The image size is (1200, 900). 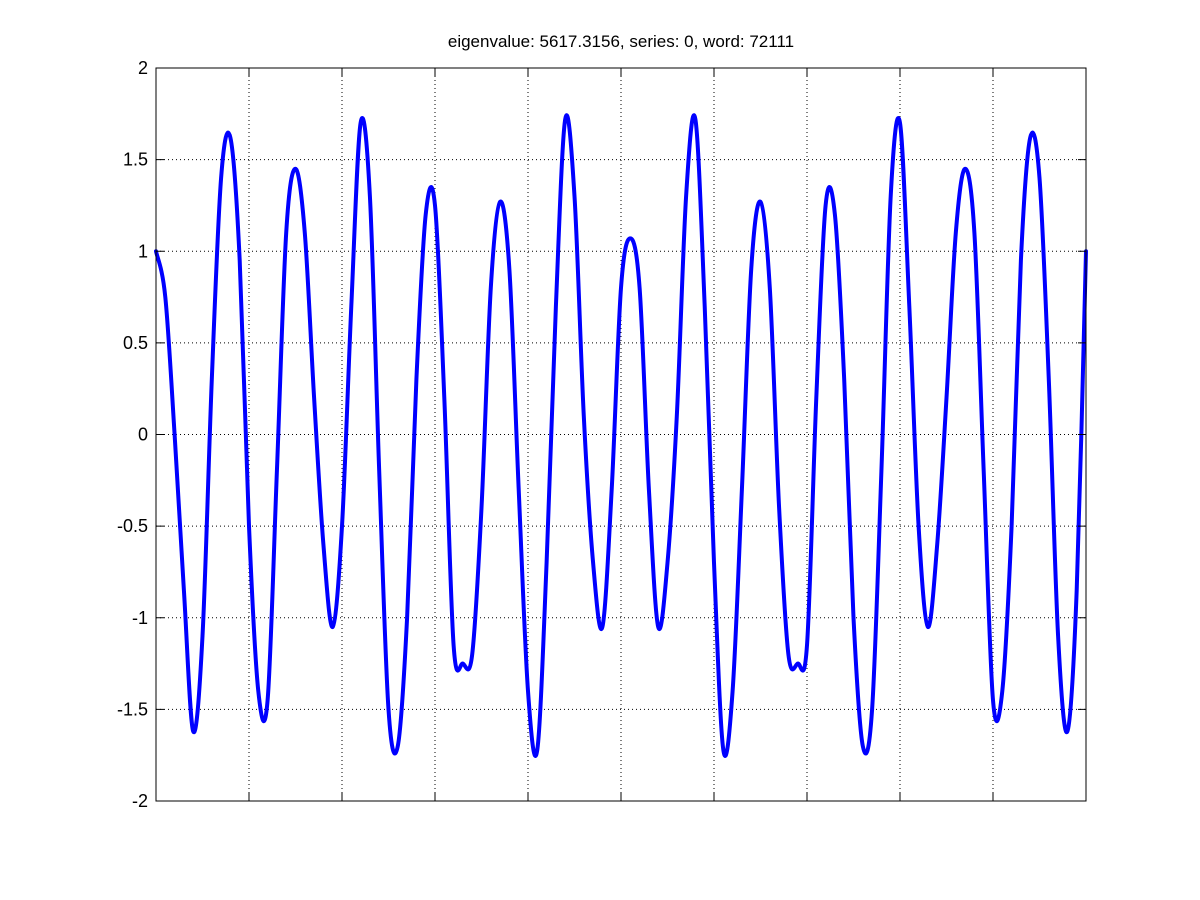 I want to click on y-tick-label: 2, so click(x=143, y=68).